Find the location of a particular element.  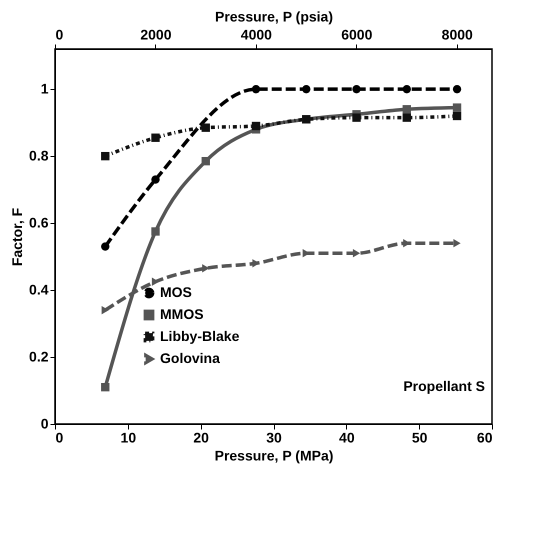

annotation: Propellant S is located at coordinates (444, 386).